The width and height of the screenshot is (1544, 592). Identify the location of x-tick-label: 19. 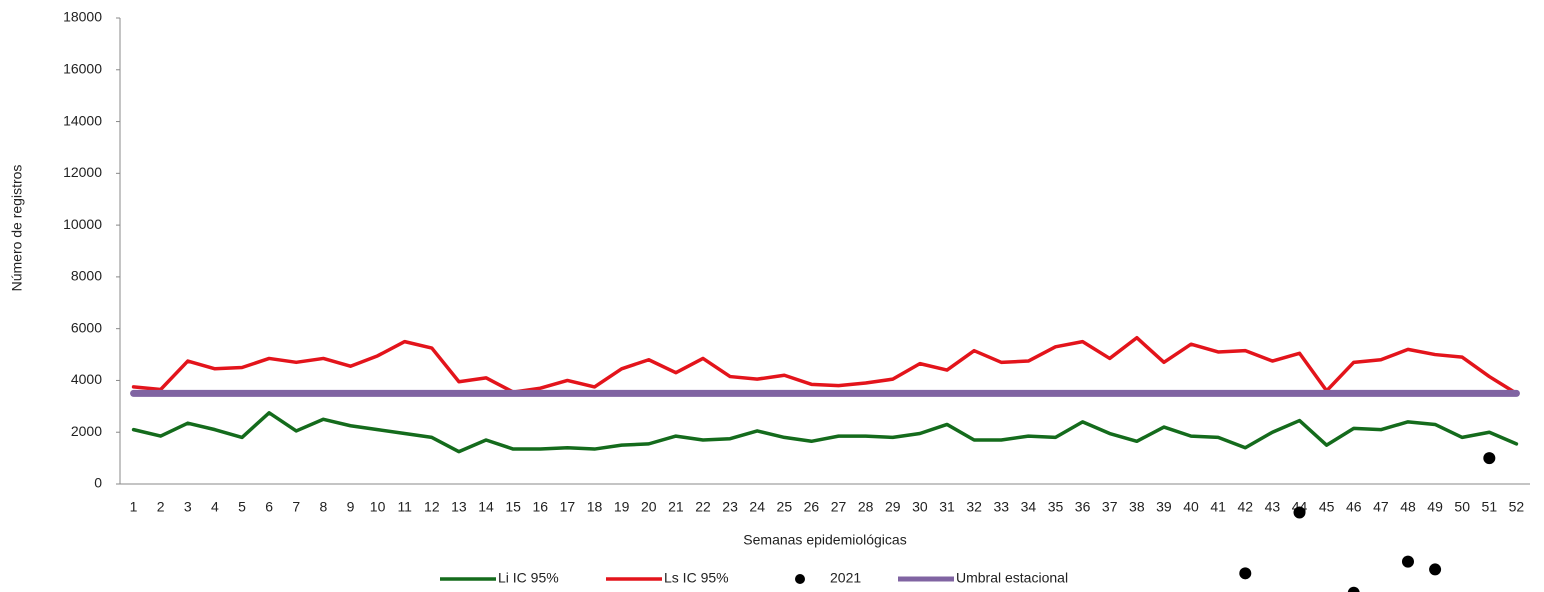
(622, 507).